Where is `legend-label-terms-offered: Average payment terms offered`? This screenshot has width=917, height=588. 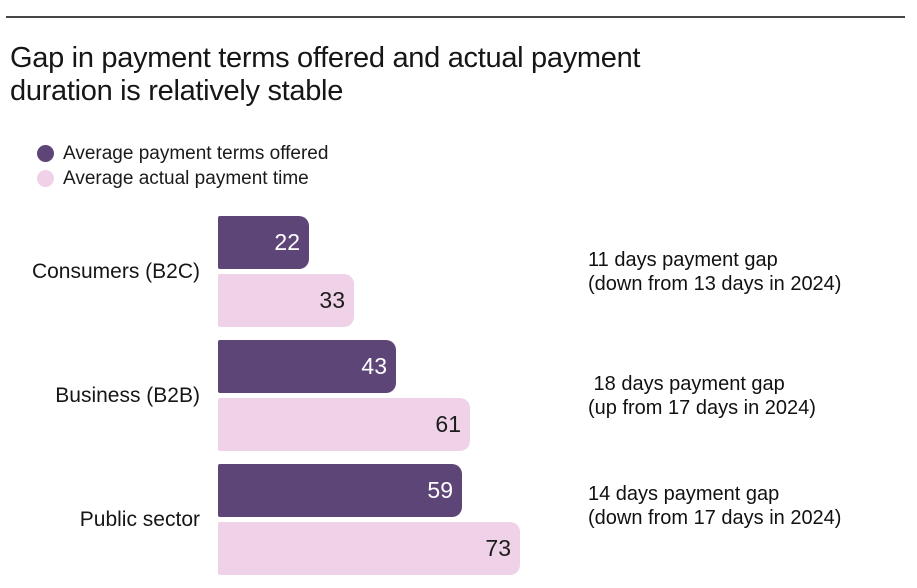 legend-label-terms-offered: Average payment terms offered is located at coordinates (196, 153).